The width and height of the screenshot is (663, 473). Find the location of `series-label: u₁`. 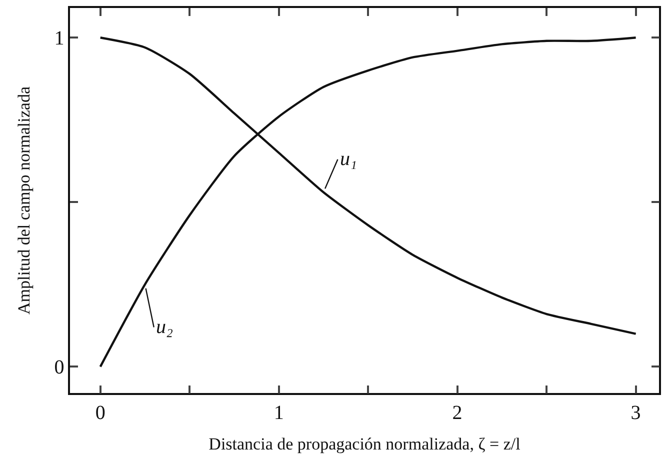

series-label: u₁ is located at coordinates (348, 159).